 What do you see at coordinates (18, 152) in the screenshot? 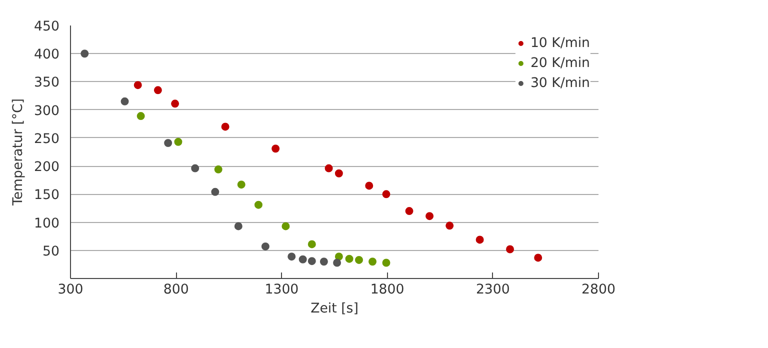
I see `y-axis-title: Temperatur [°C]` at bounding box center [18, 152].